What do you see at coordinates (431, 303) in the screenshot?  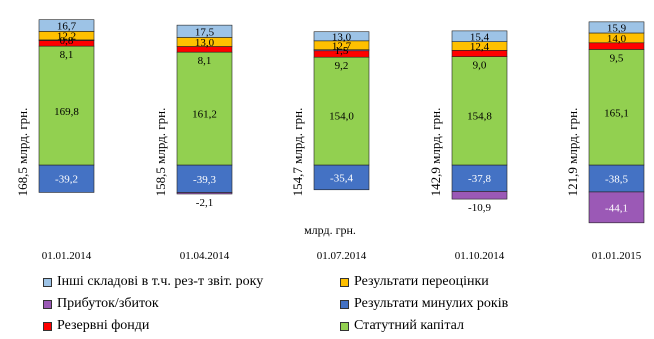 I see `legend-label-retained: Результати минулих років` at bounding box center [431, 303].